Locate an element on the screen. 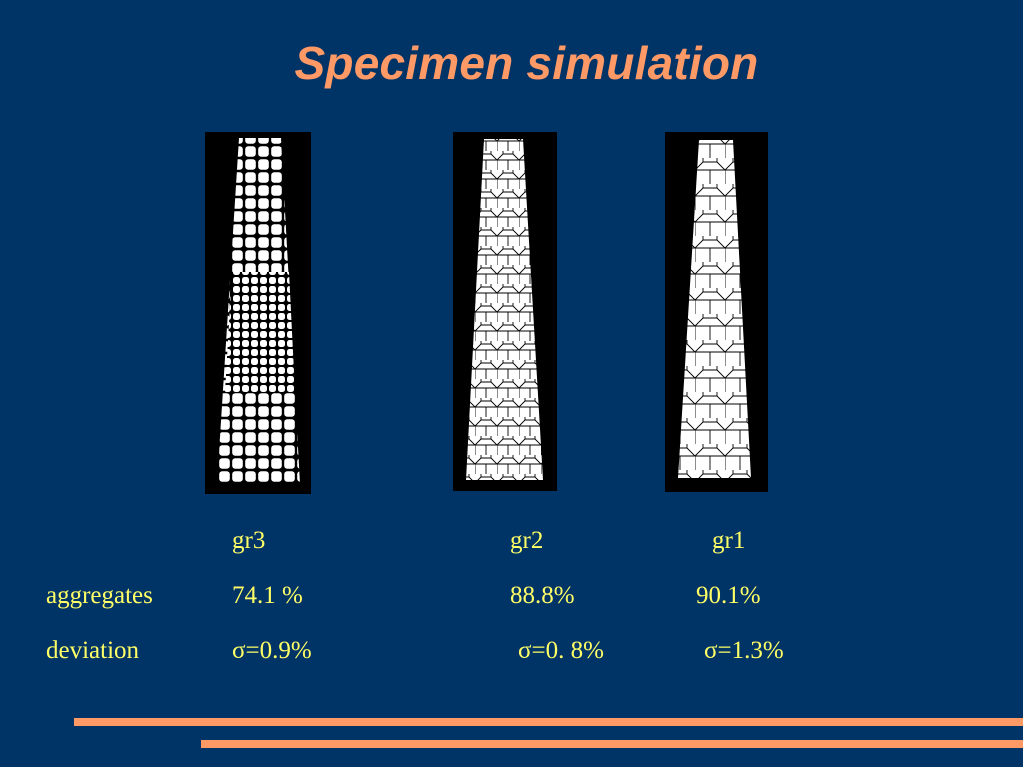  specimen-image-gr2 is located at coordinates (505, 311).